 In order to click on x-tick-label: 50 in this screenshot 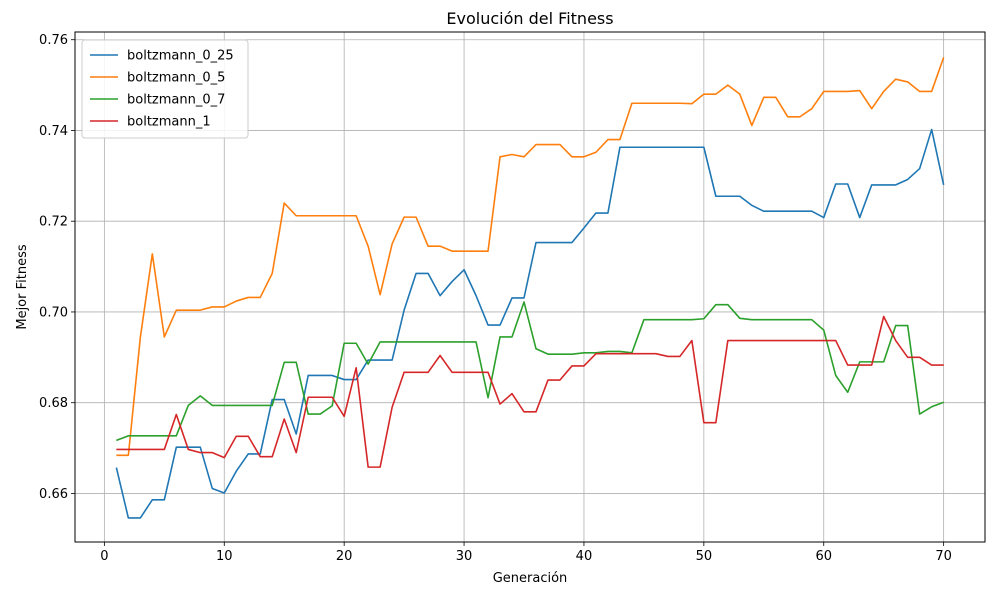, I will do `click(704, 556)`.